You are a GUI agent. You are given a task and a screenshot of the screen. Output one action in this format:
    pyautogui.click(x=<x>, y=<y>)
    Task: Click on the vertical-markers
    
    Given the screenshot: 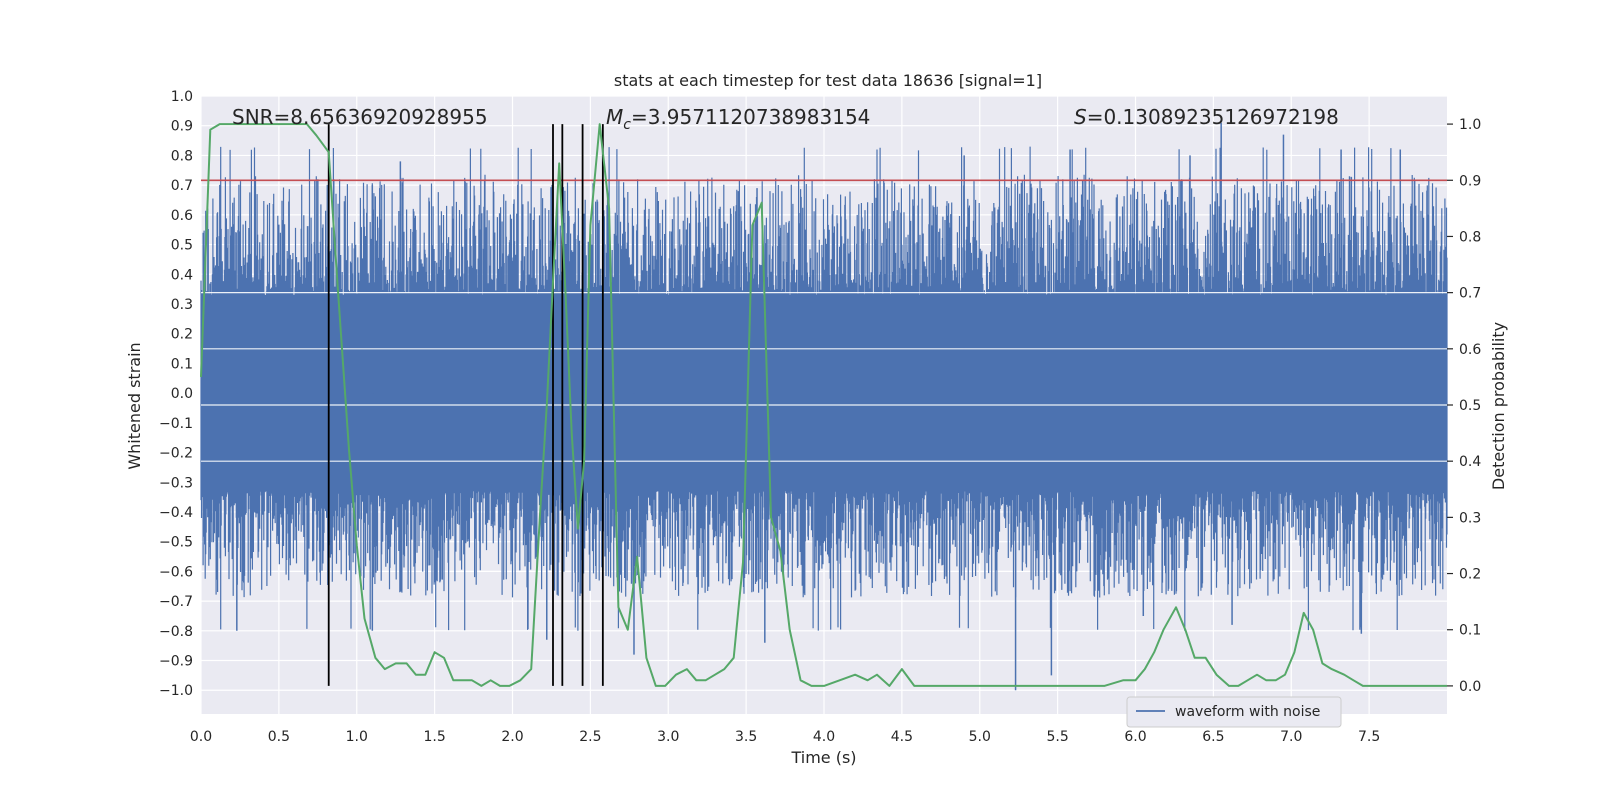 What is the action you would take?
    pyautogui.click(x=465, y=405)
    